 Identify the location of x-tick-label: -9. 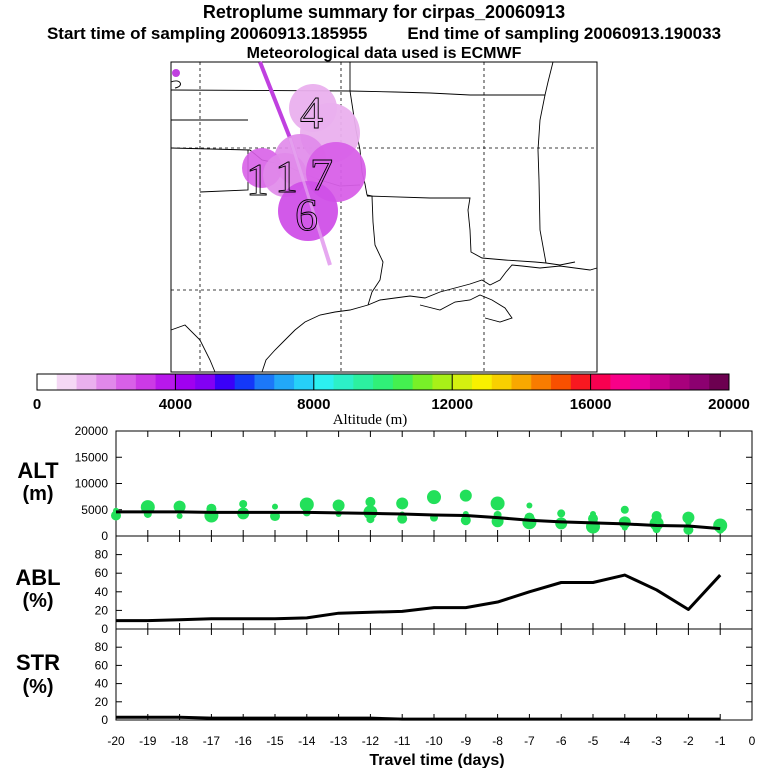
(465, 741).